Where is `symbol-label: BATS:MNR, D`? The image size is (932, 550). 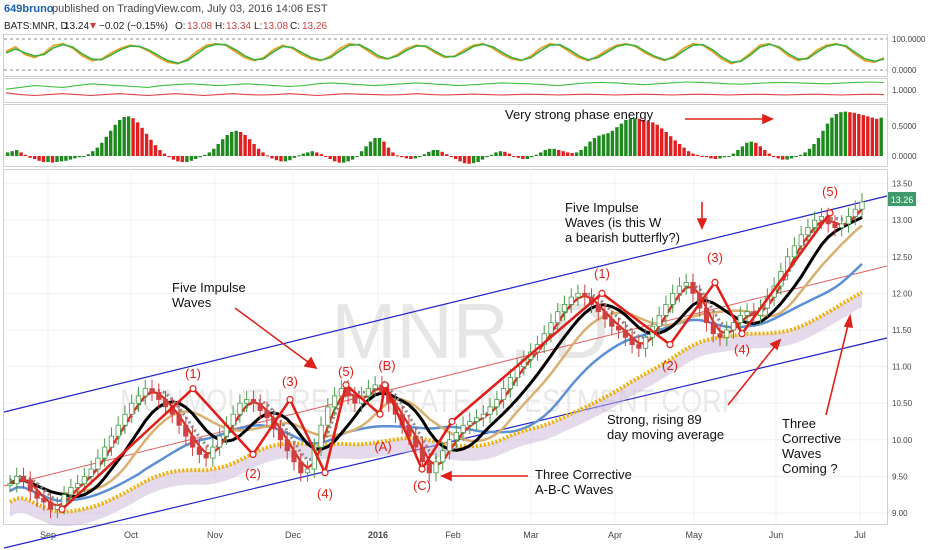 symbol-label: BATS:MNR, D is located at coordinates (36, 26).